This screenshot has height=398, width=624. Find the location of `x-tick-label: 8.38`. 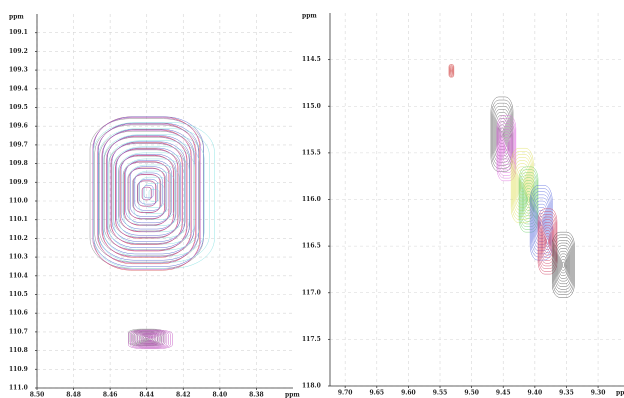

x-tick-label: 8.38 is located at coordinates (256, 395).